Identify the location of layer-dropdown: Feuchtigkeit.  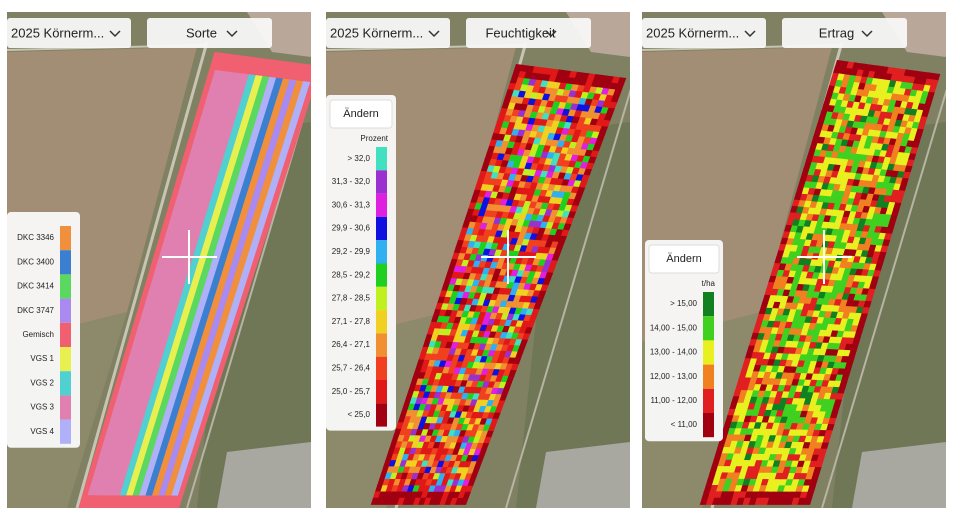
(528, 33).